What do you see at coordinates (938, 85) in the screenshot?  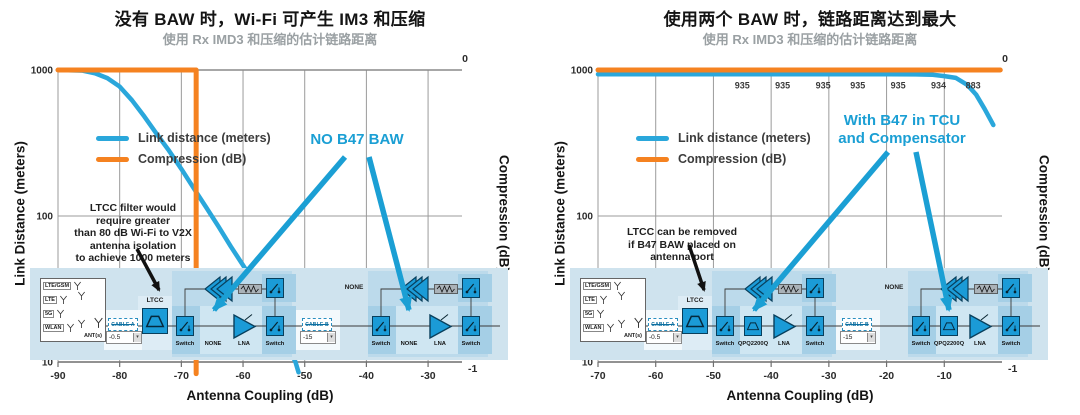 I see `svg-text: 934` at bounding box center [938, 85].